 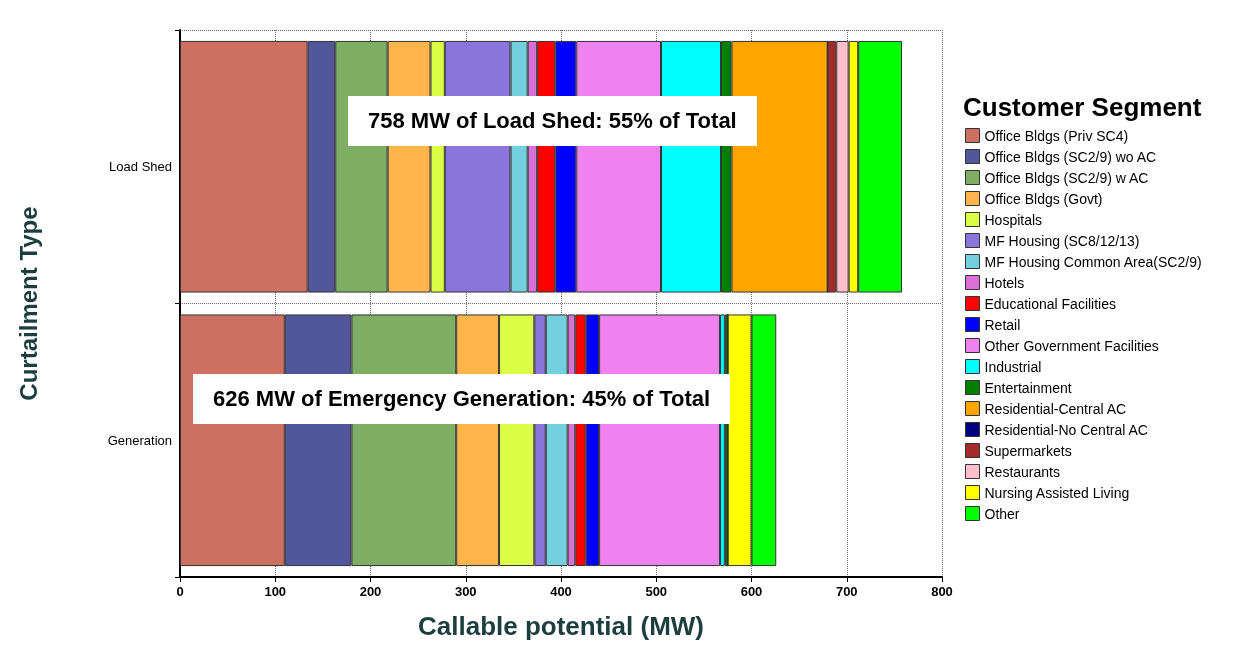 What do you see at coordinates (1071, 345) in the screenshot?
I see `legend-label: Other Government Facilities` at bounding box center [1071, 345].